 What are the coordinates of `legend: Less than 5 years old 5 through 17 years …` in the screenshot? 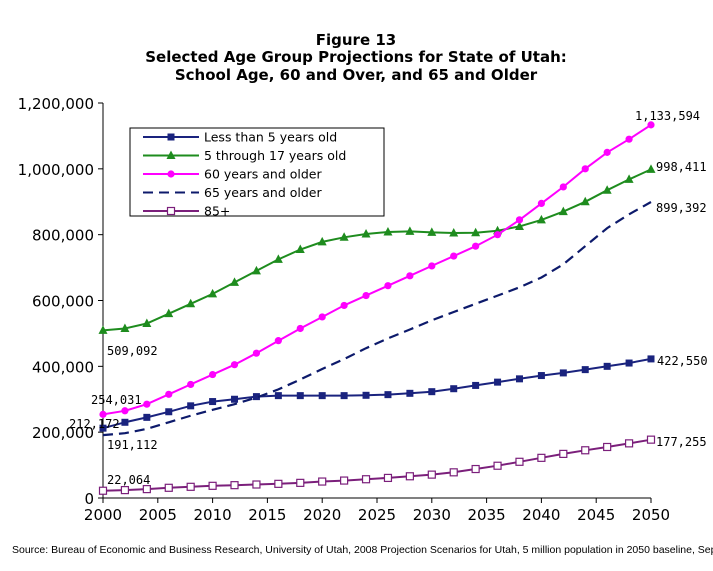 It's located at (257, 173).